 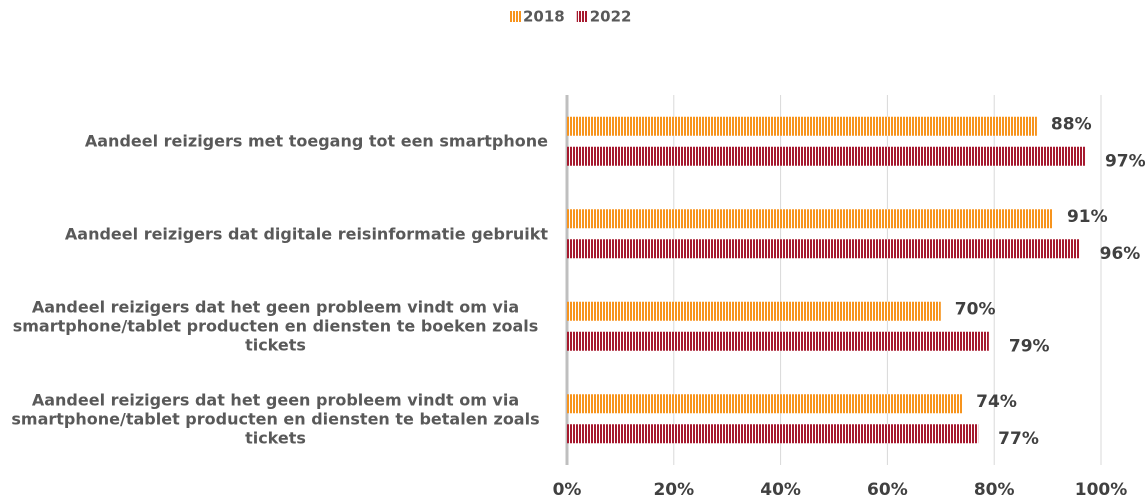 I want to click on x-tick-label: 0%, so click(x=567, y=490).